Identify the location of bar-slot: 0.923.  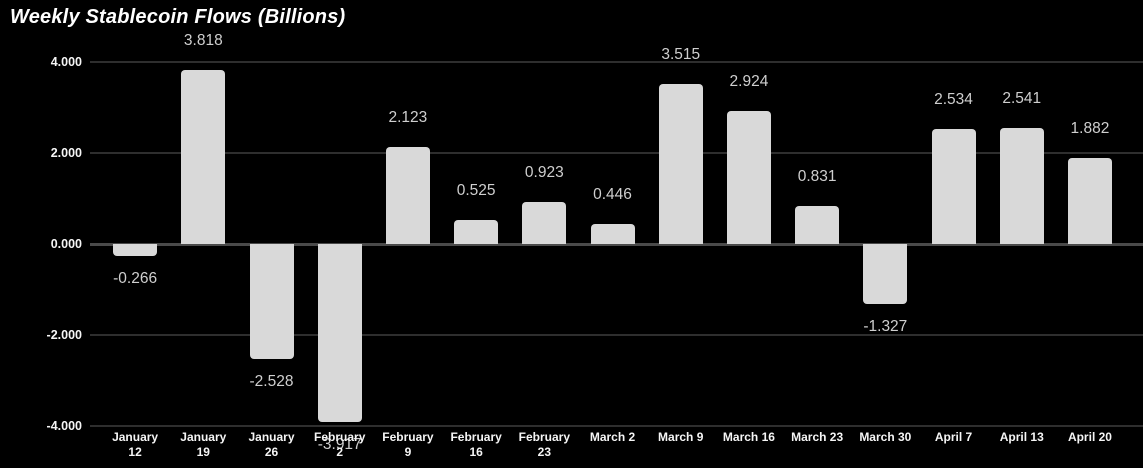
(544, 244).